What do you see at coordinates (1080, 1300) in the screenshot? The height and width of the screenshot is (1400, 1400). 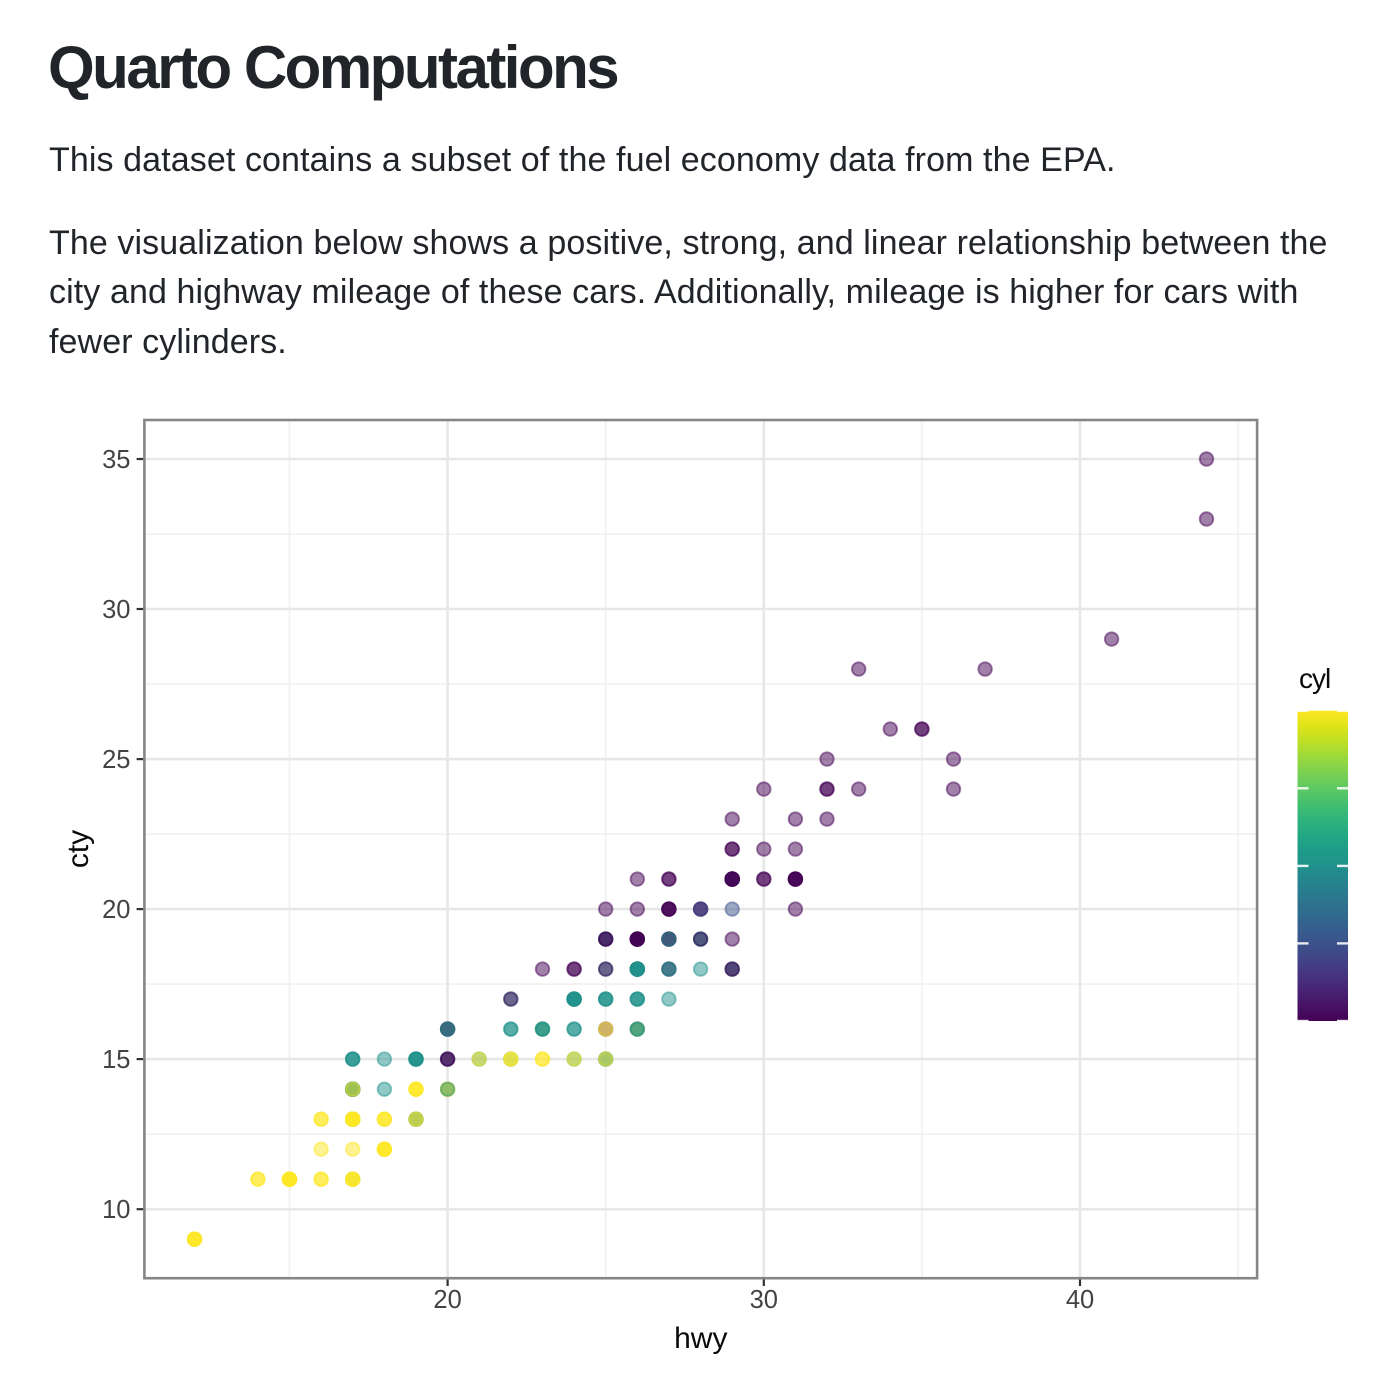 I see `svg-text: 40` at bounding box center [1080, 1300].